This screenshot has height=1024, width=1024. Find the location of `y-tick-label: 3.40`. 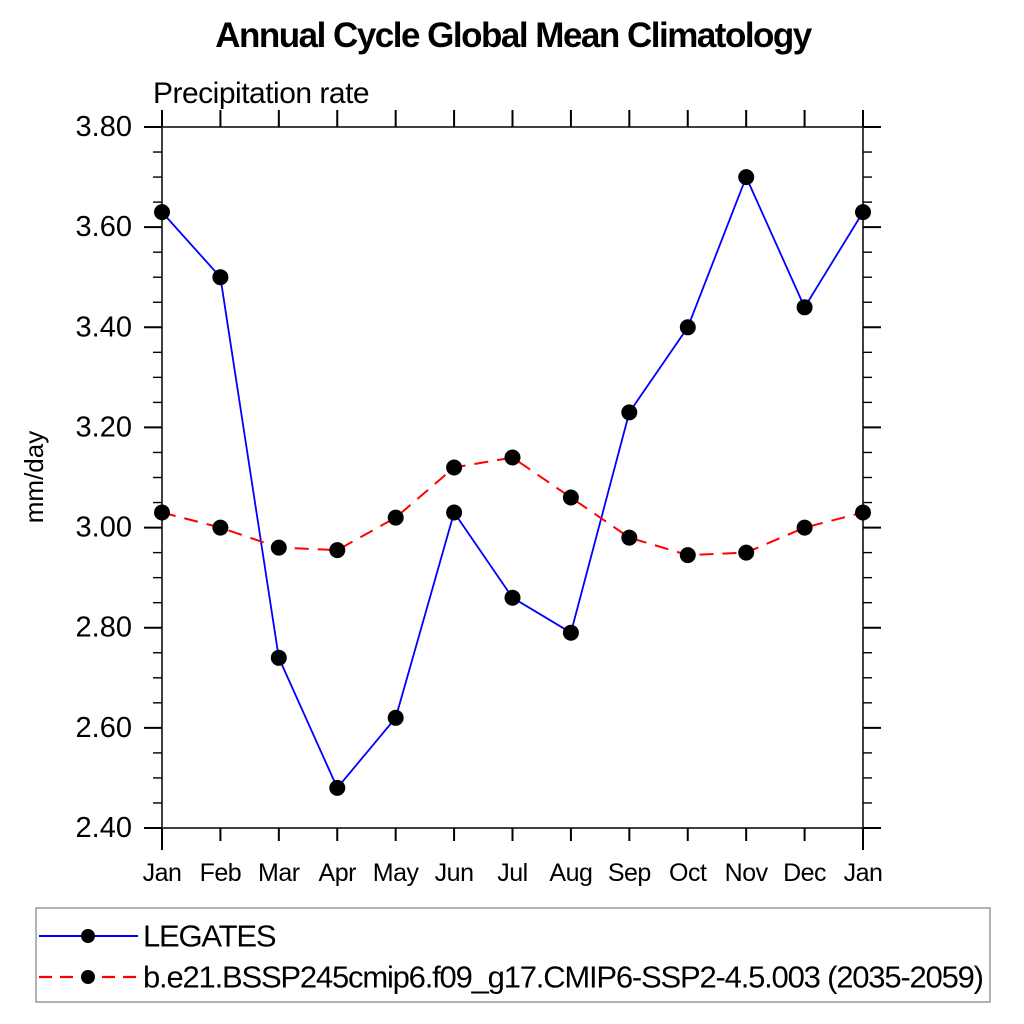

y-tick-label: 3.40 is located at coordinates (104, 327).